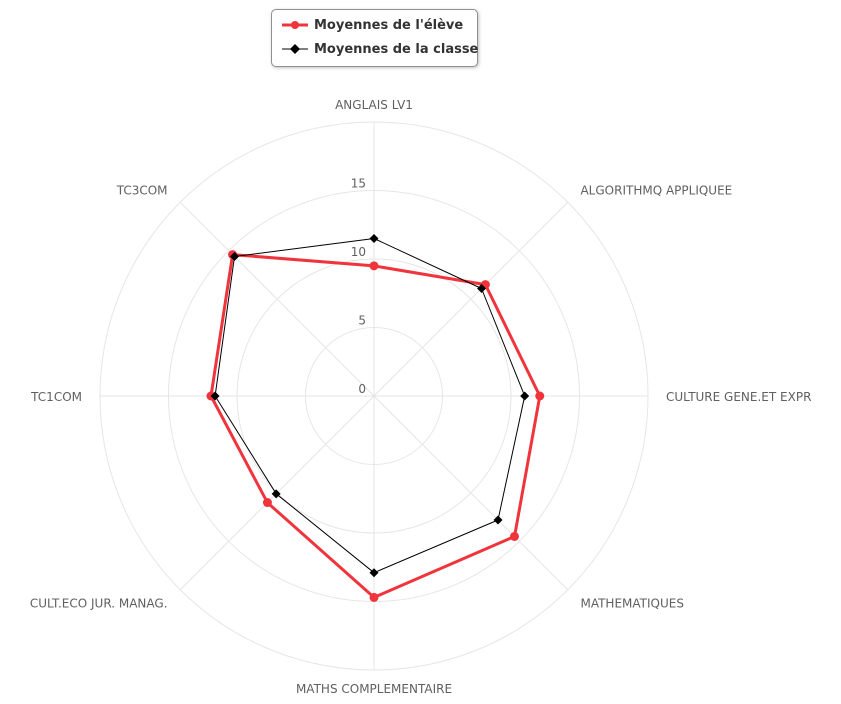 The image size is (841, 704). I want to click on legend-label: Moyennes de l'élève, so click(389, 25).